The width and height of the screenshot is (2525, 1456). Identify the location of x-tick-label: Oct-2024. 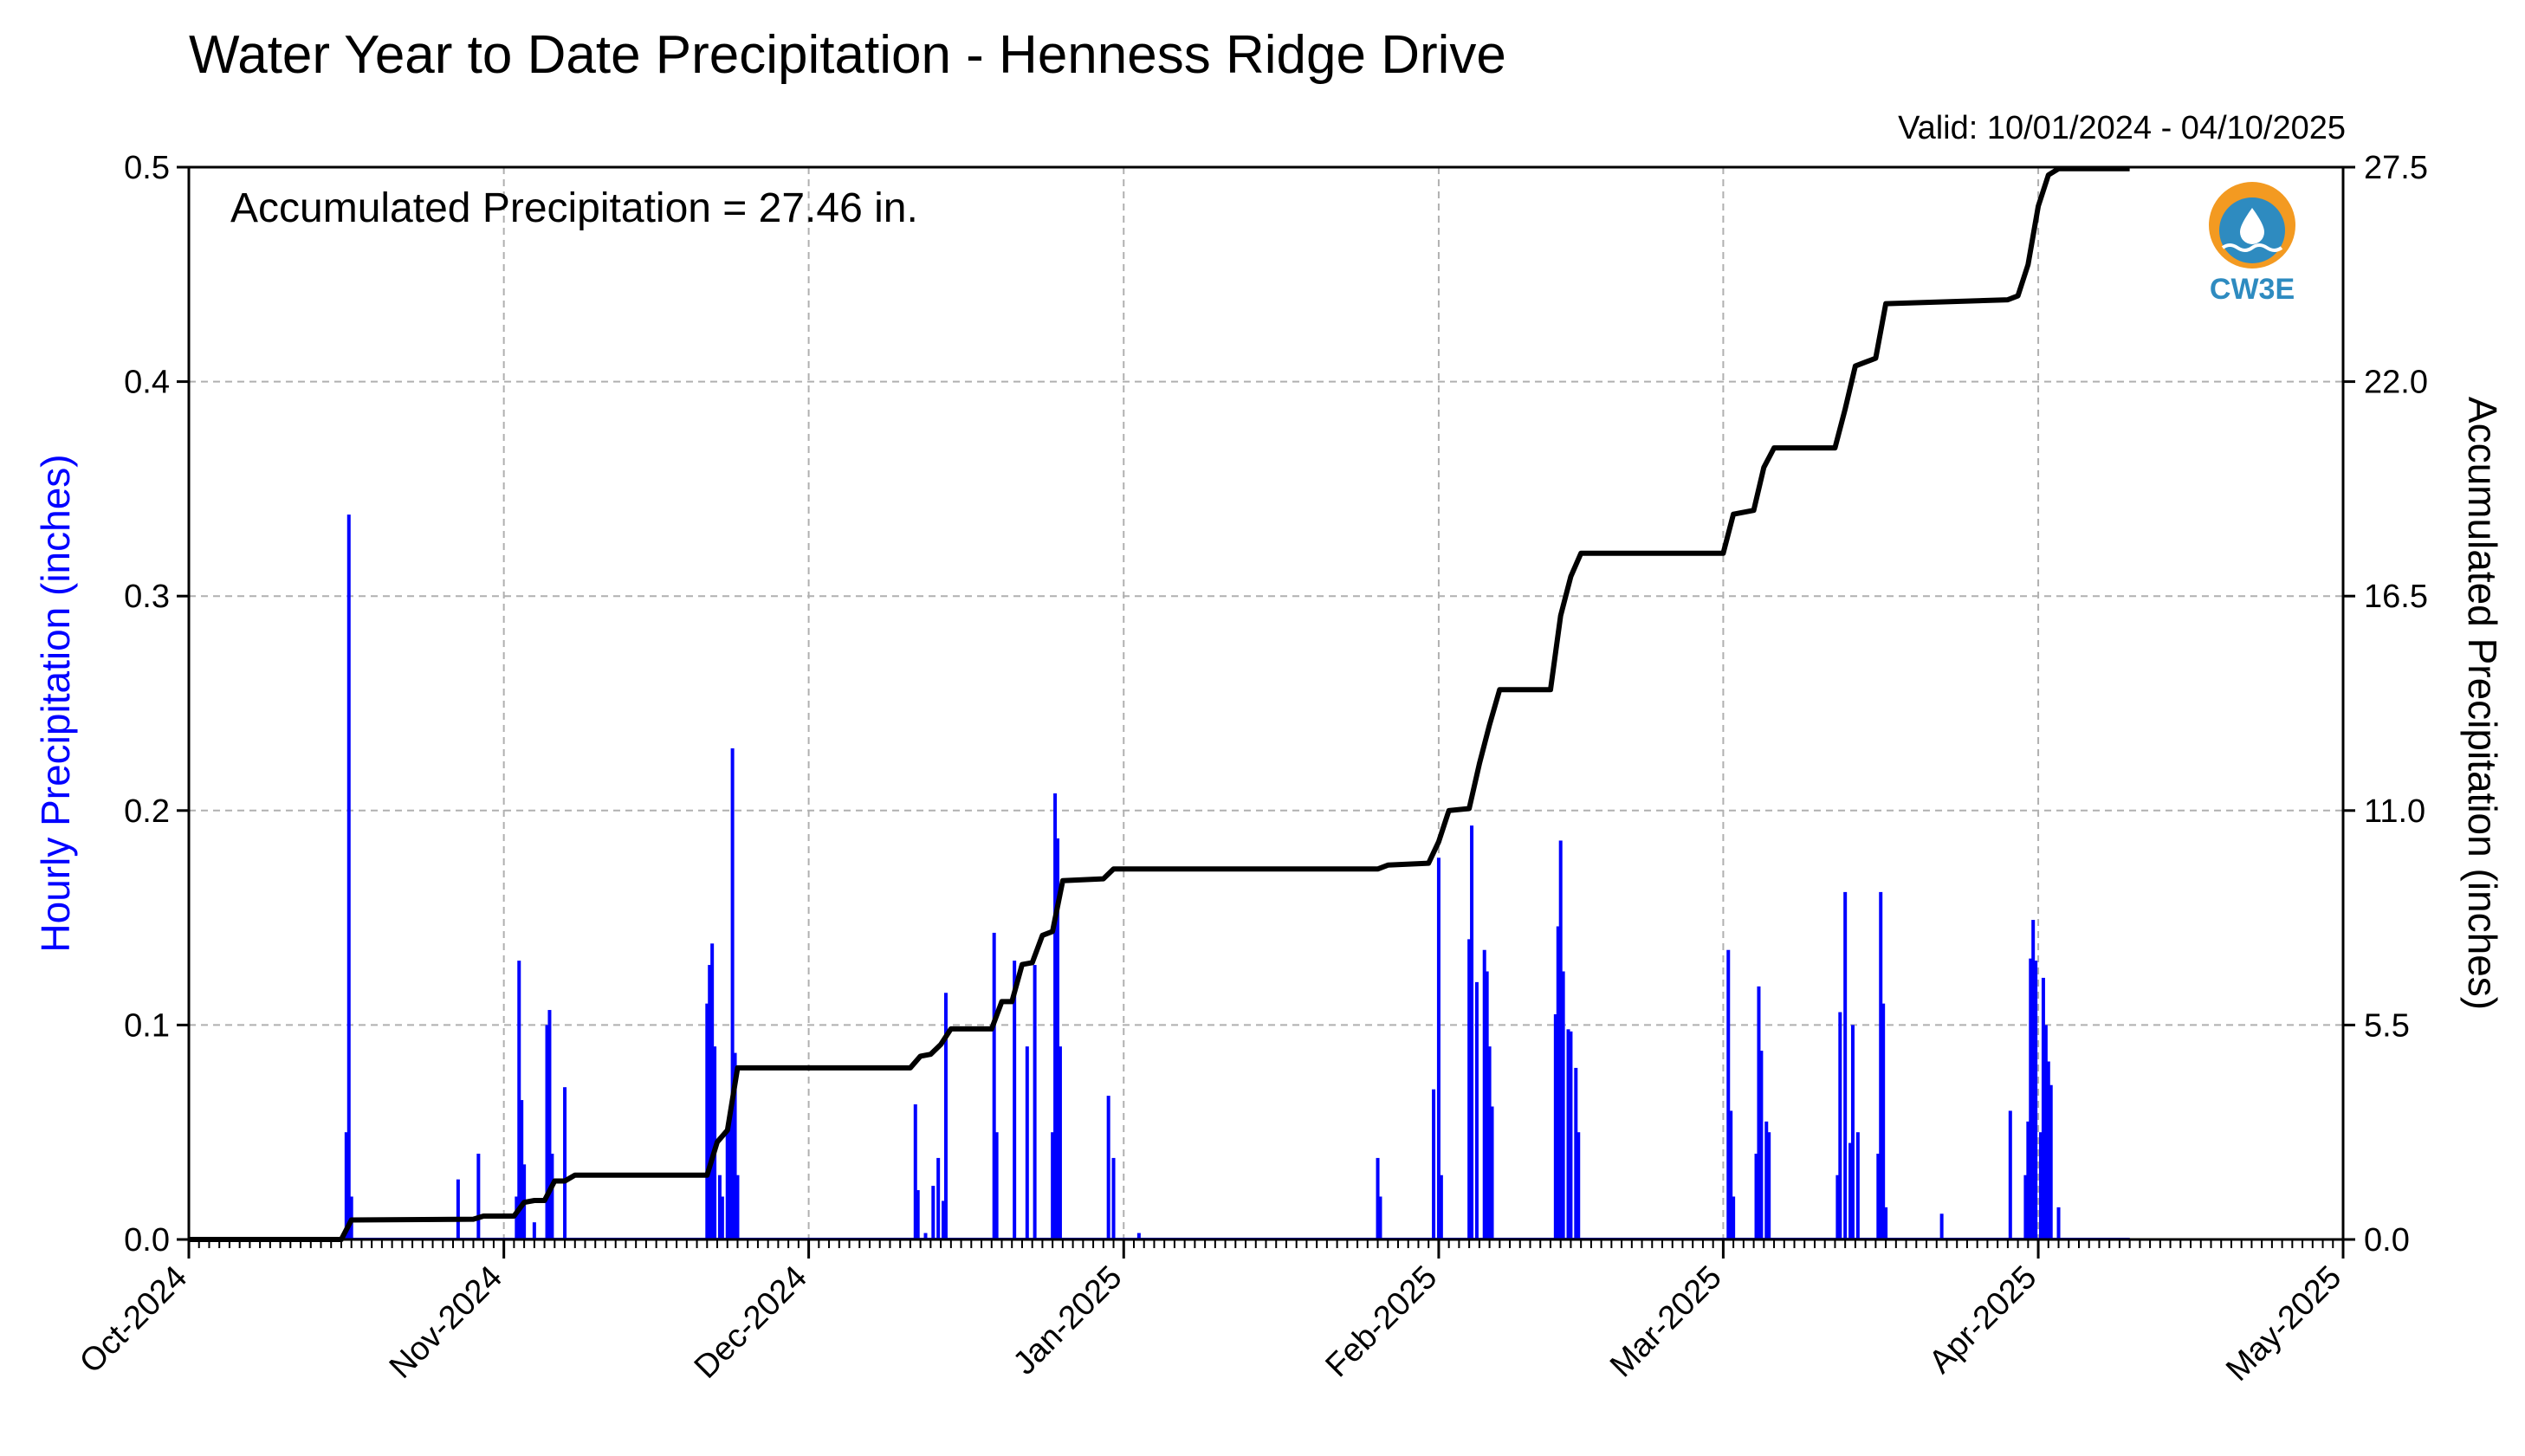
(133, 1320).